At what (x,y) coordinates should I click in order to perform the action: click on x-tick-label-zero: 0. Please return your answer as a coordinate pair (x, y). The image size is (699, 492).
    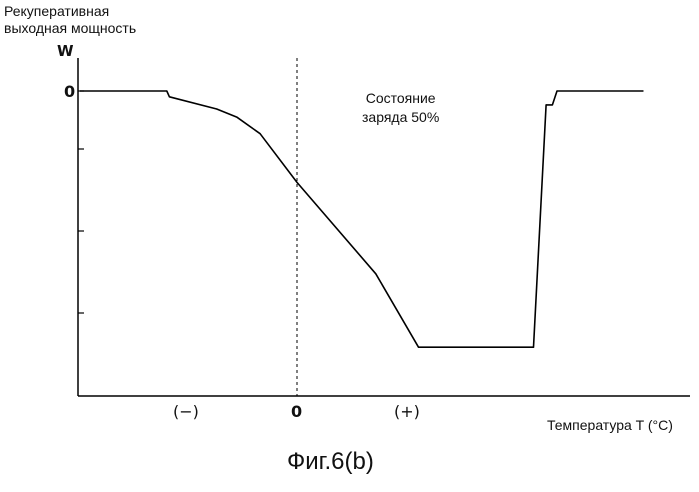
    Looking at the image, I should click on (296, 411).